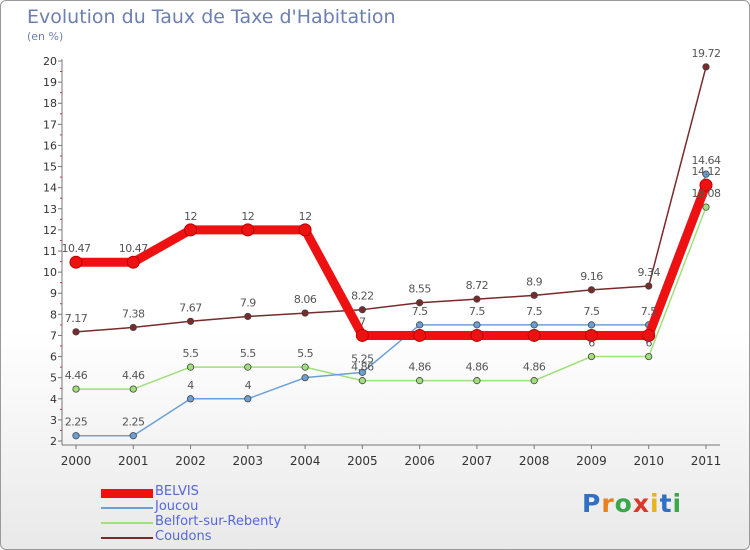 Image resolution: width=750 pixels, height=550 pixels. Describe the element at coordinates (50, 251) in the screenshot. I see `y-tick-label: 11` at that location.